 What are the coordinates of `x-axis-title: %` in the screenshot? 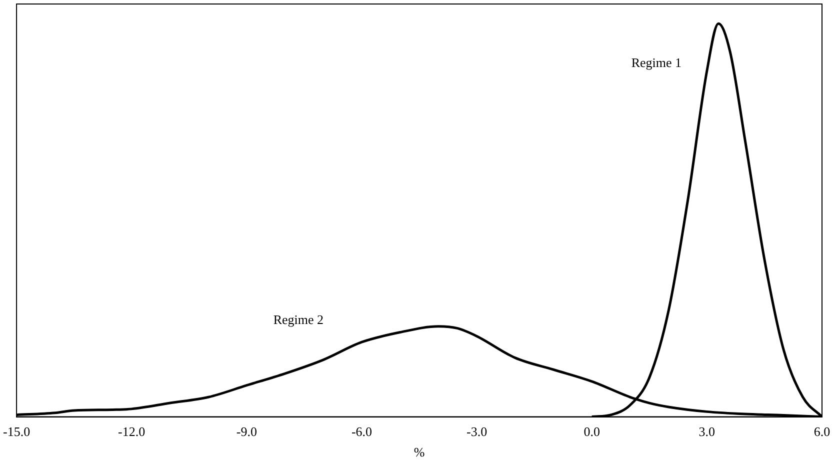 It's located at (419, 452).